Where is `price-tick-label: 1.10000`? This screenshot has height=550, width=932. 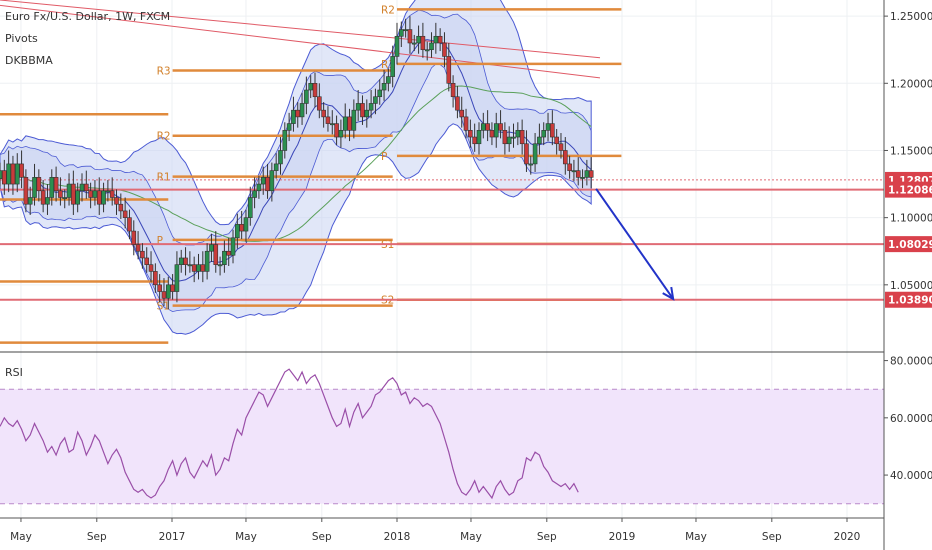 price-tick-label: 1.10000 is located at coordinates (911, 219).